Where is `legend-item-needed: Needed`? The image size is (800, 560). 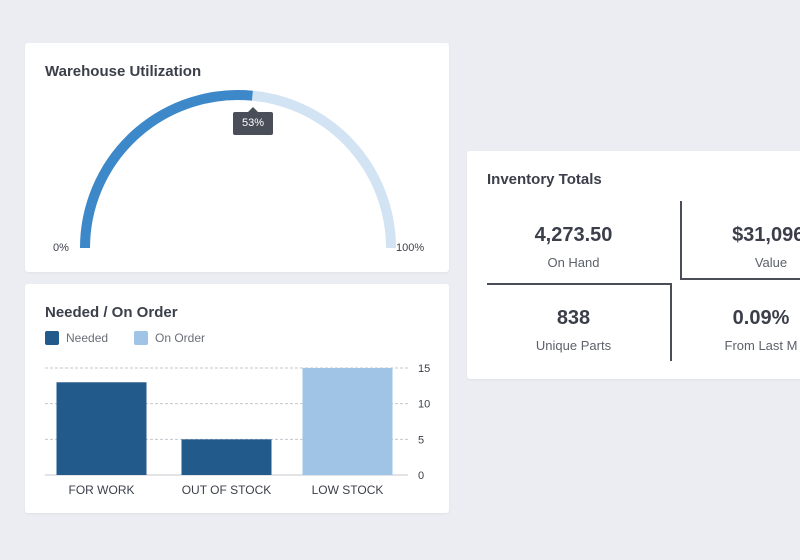 legend-item-needed: Needed is located at coordinates (76, 338).